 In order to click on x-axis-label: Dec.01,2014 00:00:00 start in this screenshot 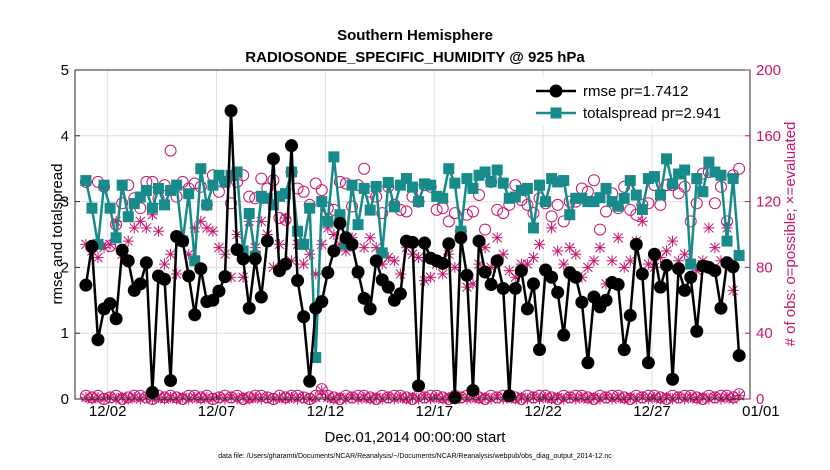, I will do `click(416, 437)`.